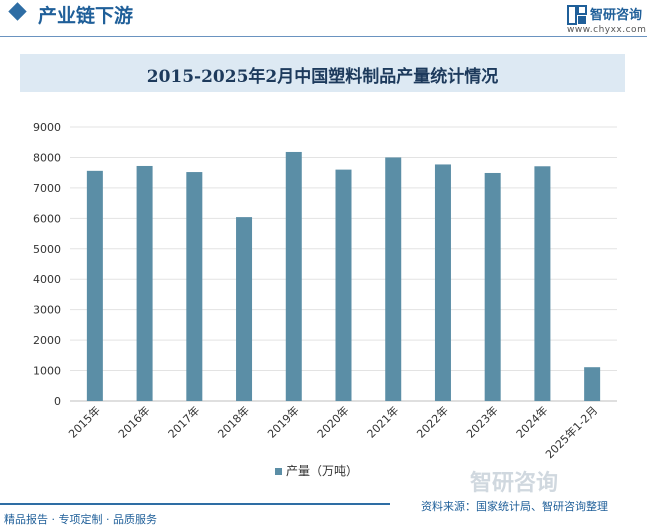 The width and height of the screenshot is (647, 527). Describe the element at coordinates (282, 421) in the screenshot. I see `x-tick-label: 2019年` at that location.